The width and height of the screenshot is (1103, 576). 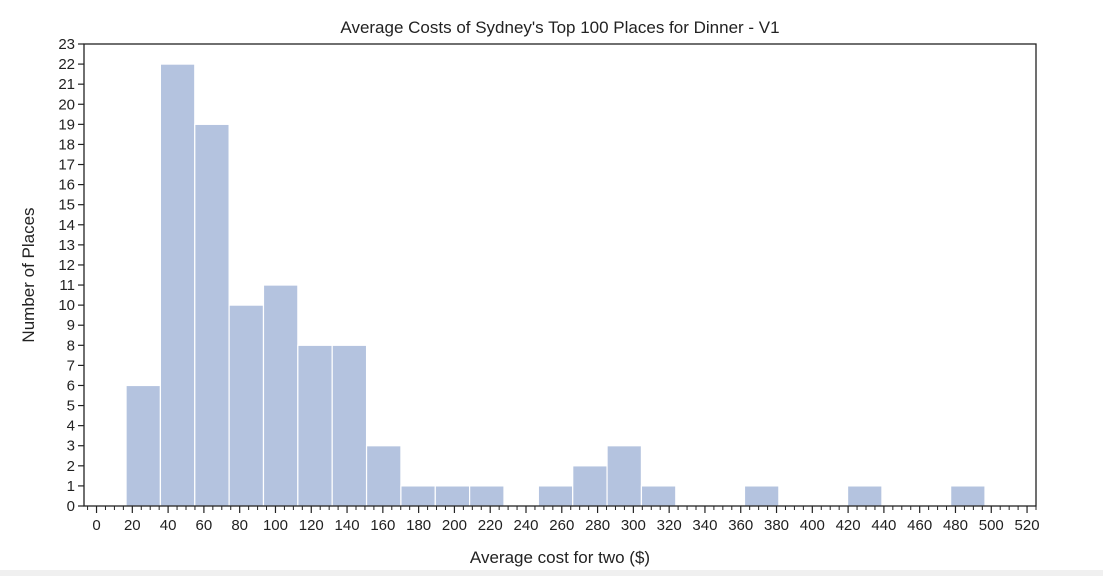 I want to click on x-tick-label: 20, so click(x=132, y=525).